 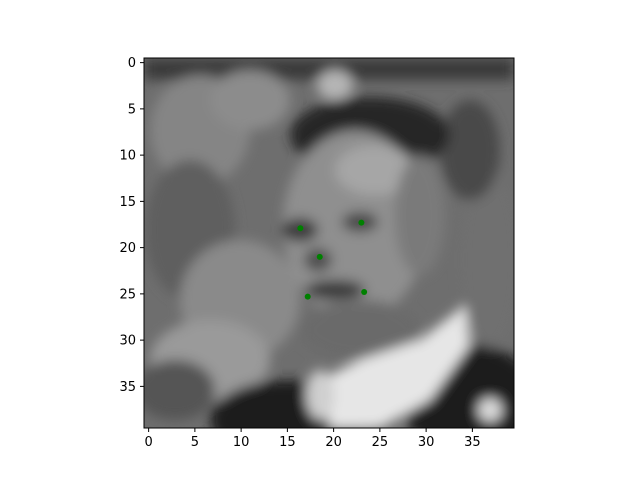 I want to click on x-axis: 0 5 10 15 20 25 30 35, so click(x=312, y=439).